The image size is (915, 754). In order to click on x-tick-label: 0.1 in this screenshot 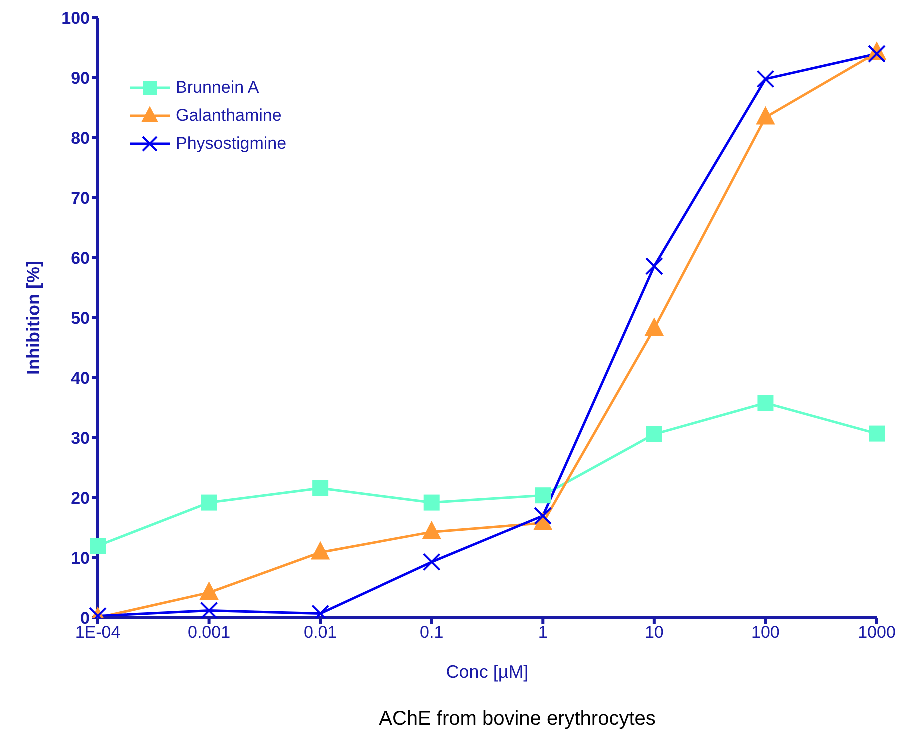, I will do `click(432, 632)`.